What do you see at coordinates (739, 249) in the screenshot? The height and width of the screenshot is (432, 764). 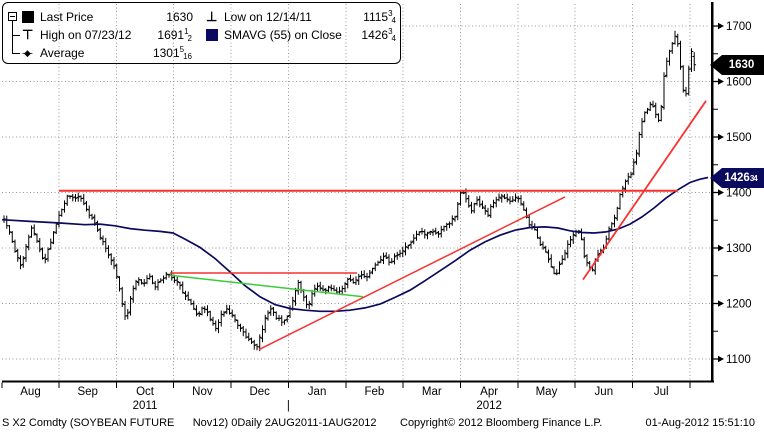 I see `y-axis-label: 1300` at bounding box center [739, 249].